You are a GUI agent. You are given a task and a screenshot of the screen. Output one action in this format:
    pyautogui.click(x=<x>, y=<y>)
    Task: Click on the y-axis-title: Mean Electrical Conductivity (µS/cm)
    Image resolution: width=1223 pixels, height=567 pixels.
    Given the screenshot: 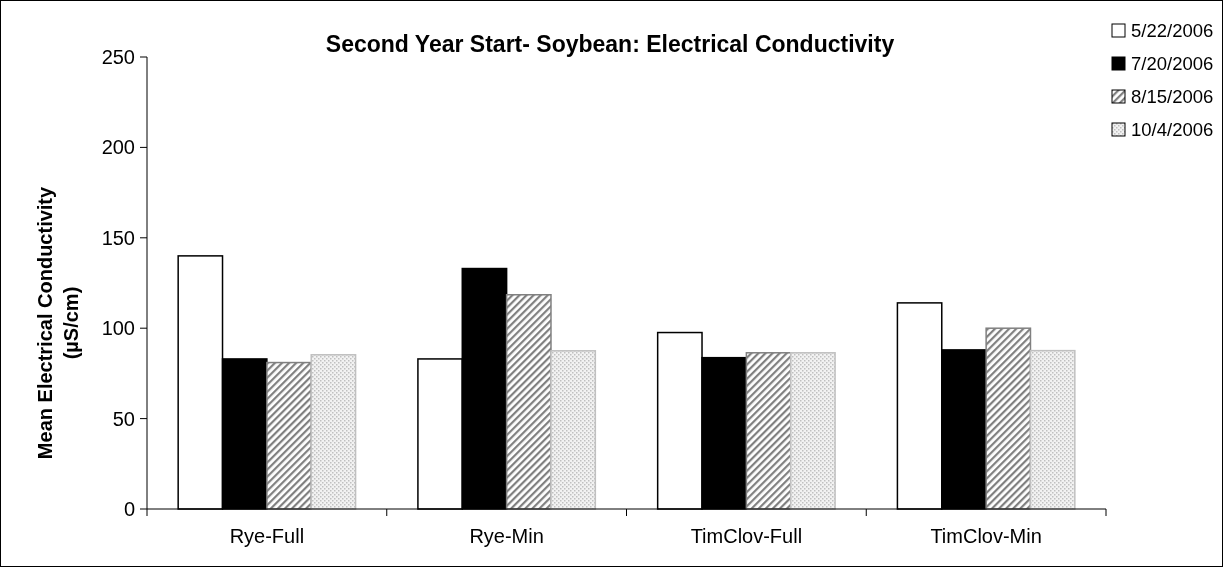 What is the action you would take?
    pyautogui.click(x=58, y=322)
    